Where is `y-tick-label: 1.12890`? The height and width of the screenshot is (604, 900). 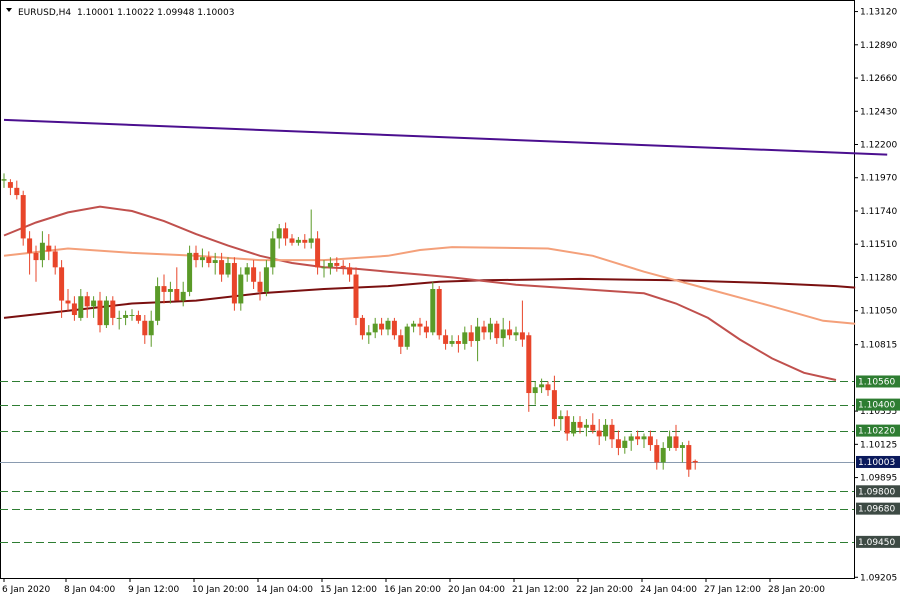 y-tick-label: 1.12890 is located at coordinates (878, 46).